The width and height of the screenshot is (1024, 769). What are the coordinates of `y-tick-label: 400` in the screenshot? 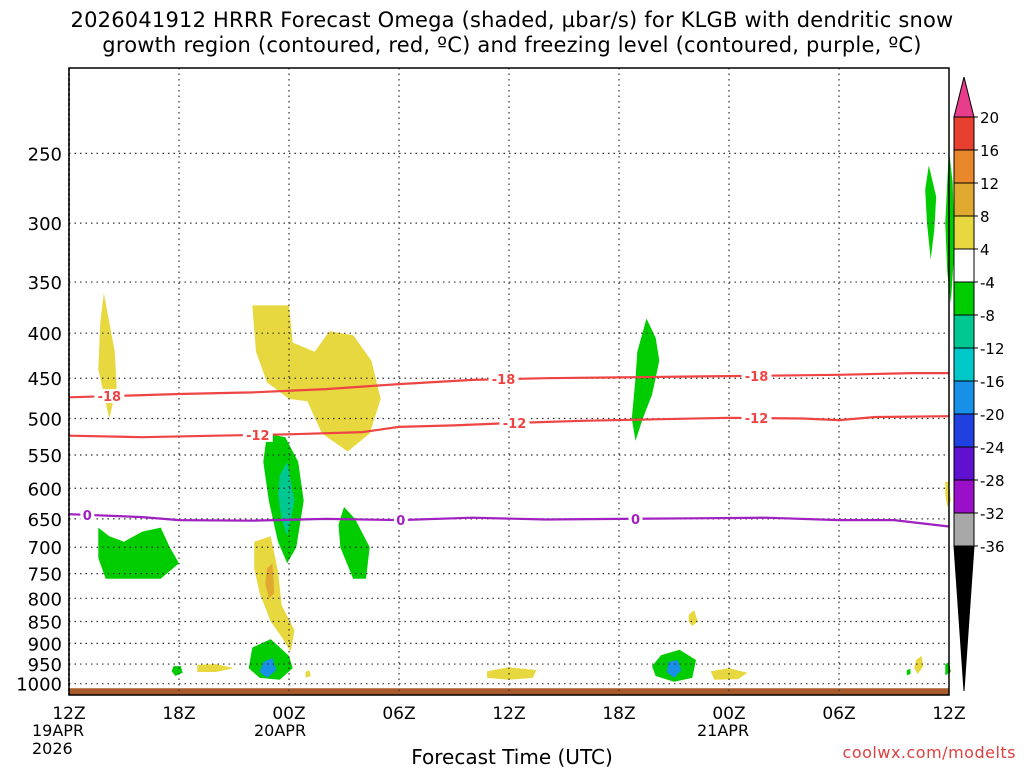 It's located at (45, 334).